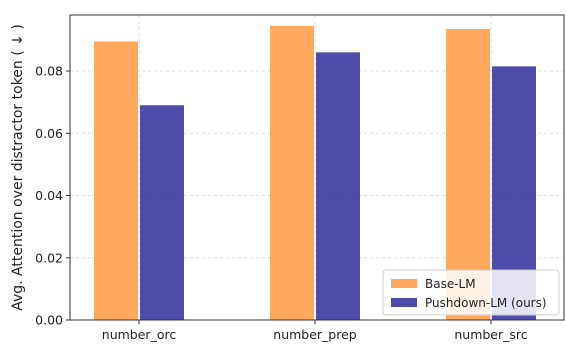 The height and width of the screenshot is (345, 566). What do you see at coordinates (490, 334) in the screenshot?
I see `x-tick-label: number_src` at bounding box center [490, 334].